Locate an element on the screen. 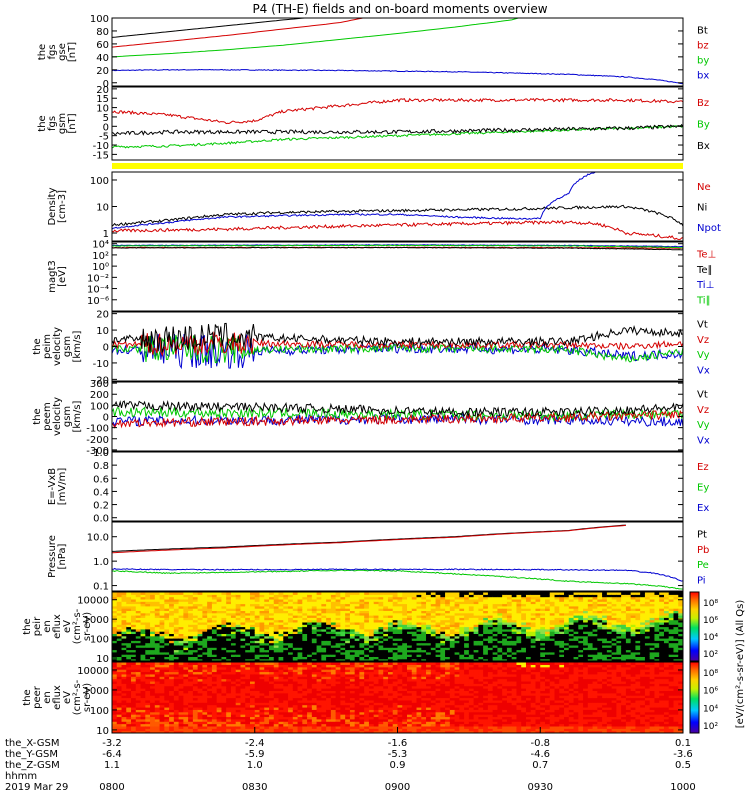 The height and width of the screenshot is (800, 750). series-line-Vy is located at coordinates (397, 349).